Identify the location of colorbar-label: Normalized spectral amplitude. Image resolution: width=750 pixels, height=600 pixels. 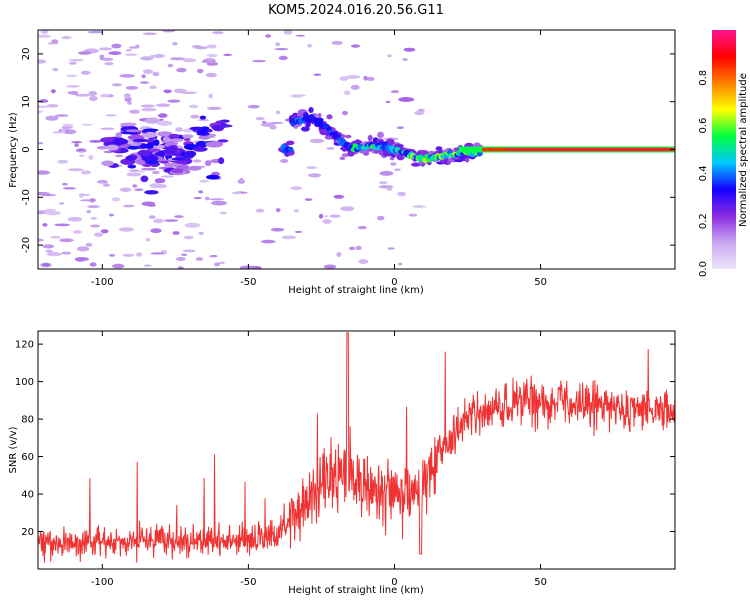
(743, 150).